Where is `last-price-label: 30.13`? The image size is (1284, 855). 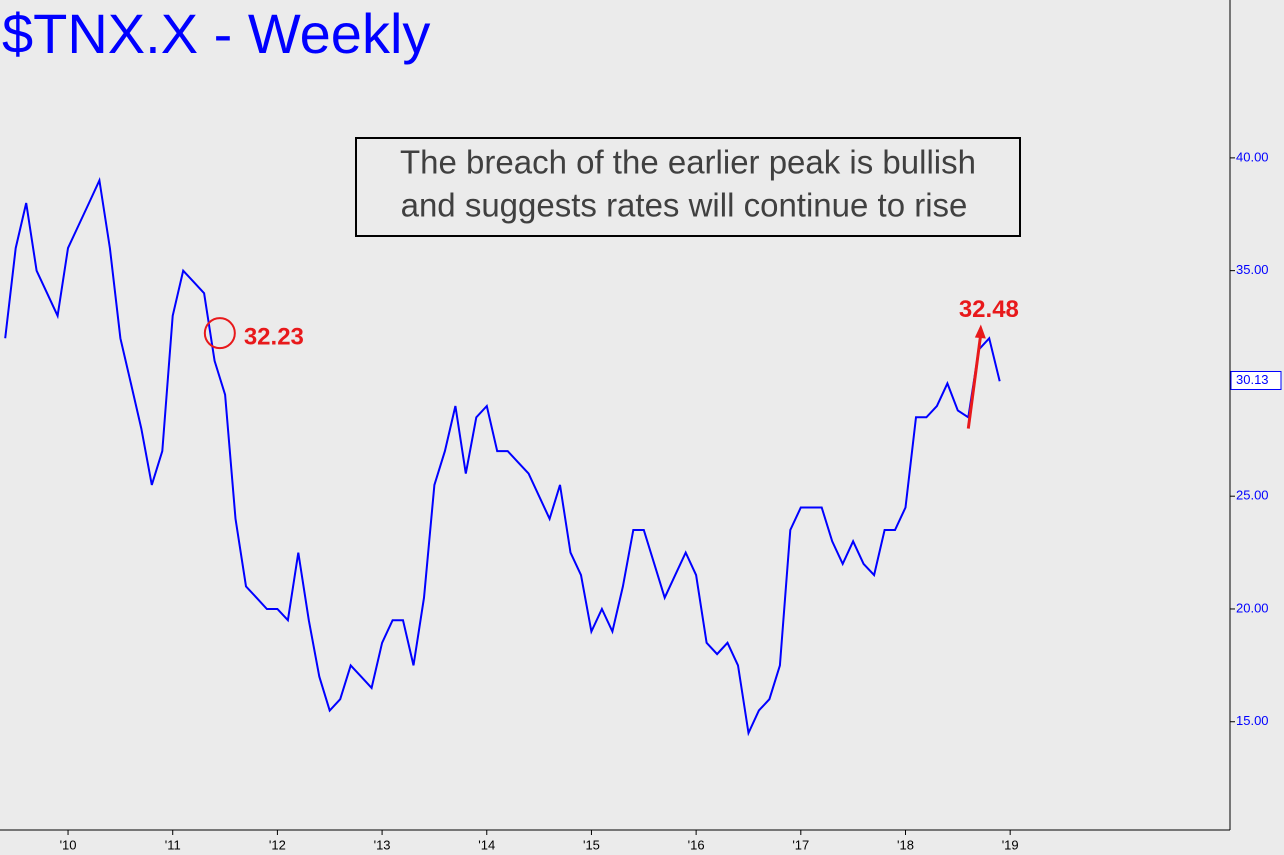 last-price-label: 30.13 is located at coordinates (1252, 379).